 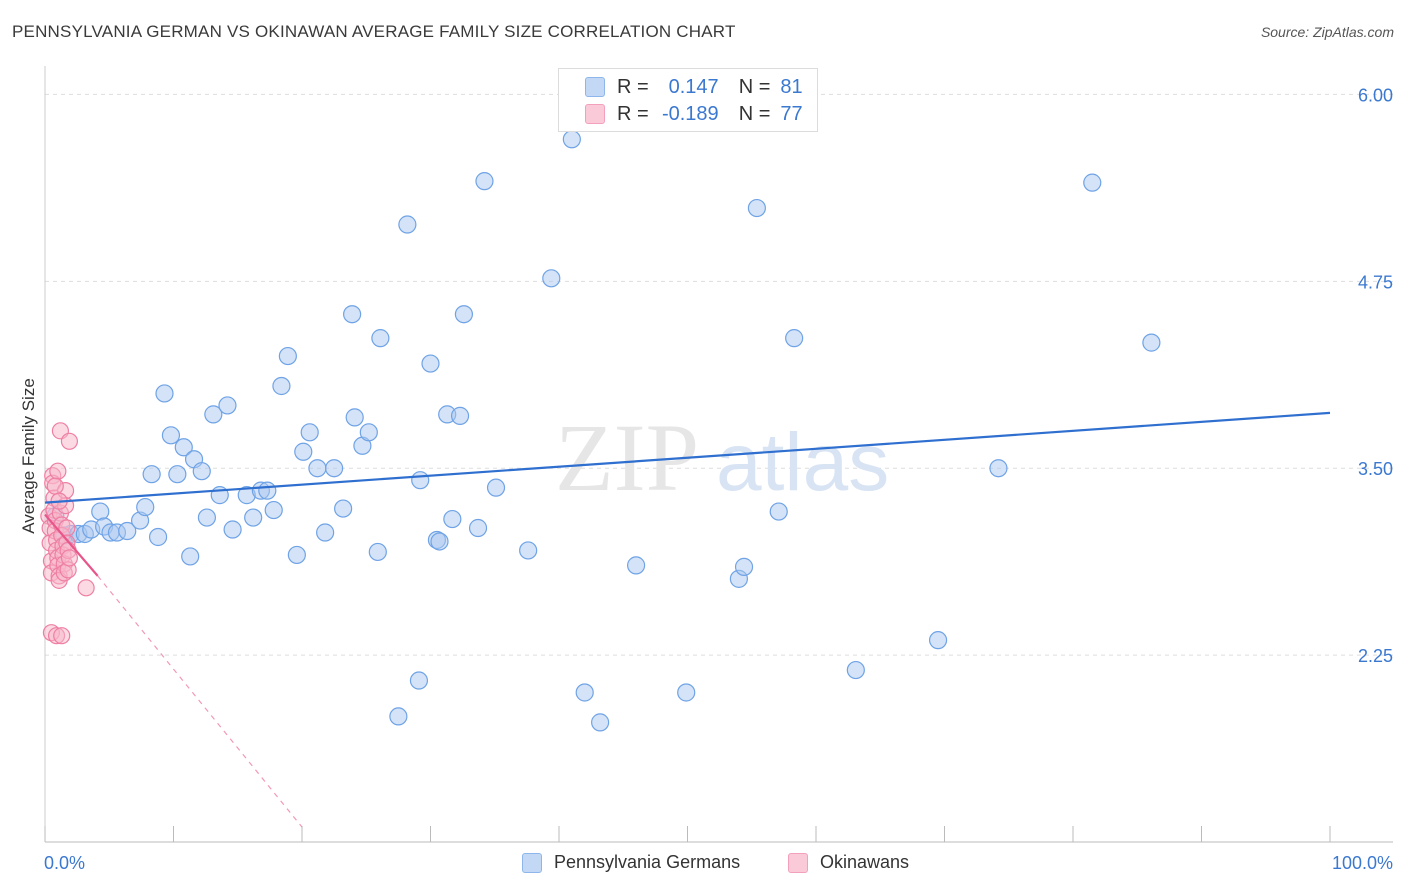 What do you see at coordinates (200, 701) in the screenshot?
I see `trend-line-okinawans-extension` at bounding box center [200, 701].